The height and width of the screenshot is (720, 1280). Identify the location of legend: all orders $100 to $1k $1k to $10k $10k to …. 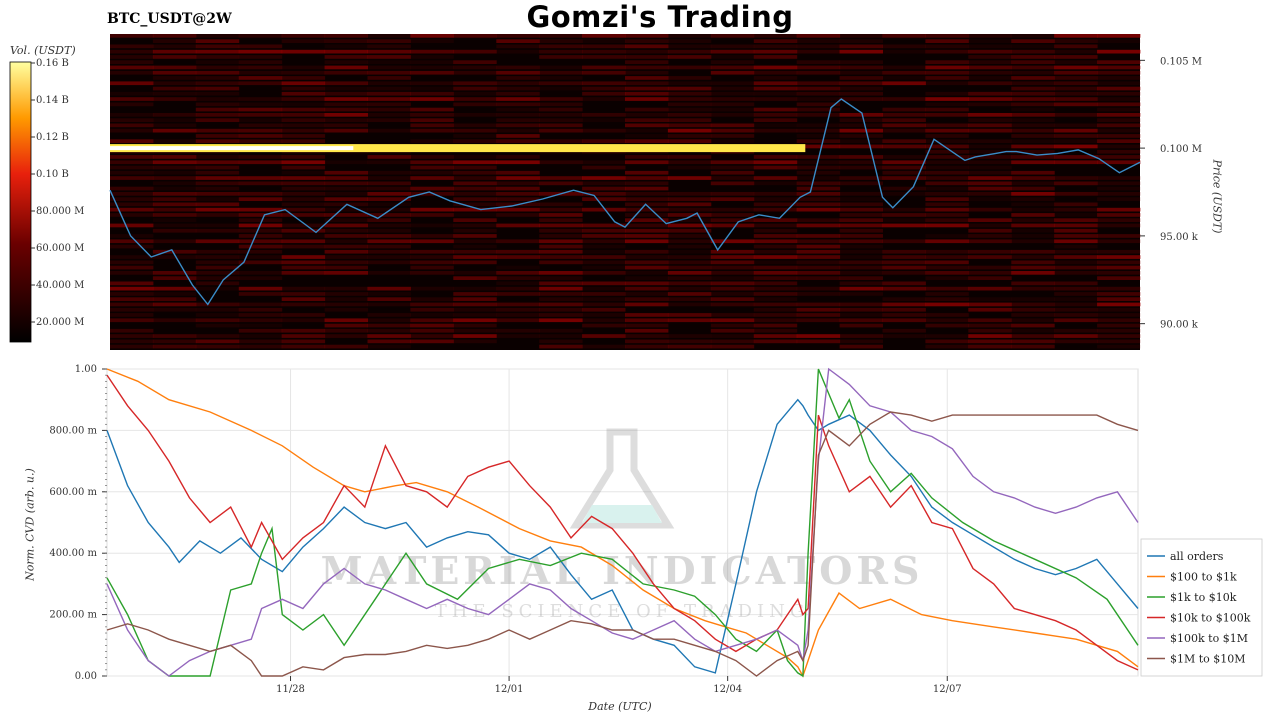
(1201, 607).